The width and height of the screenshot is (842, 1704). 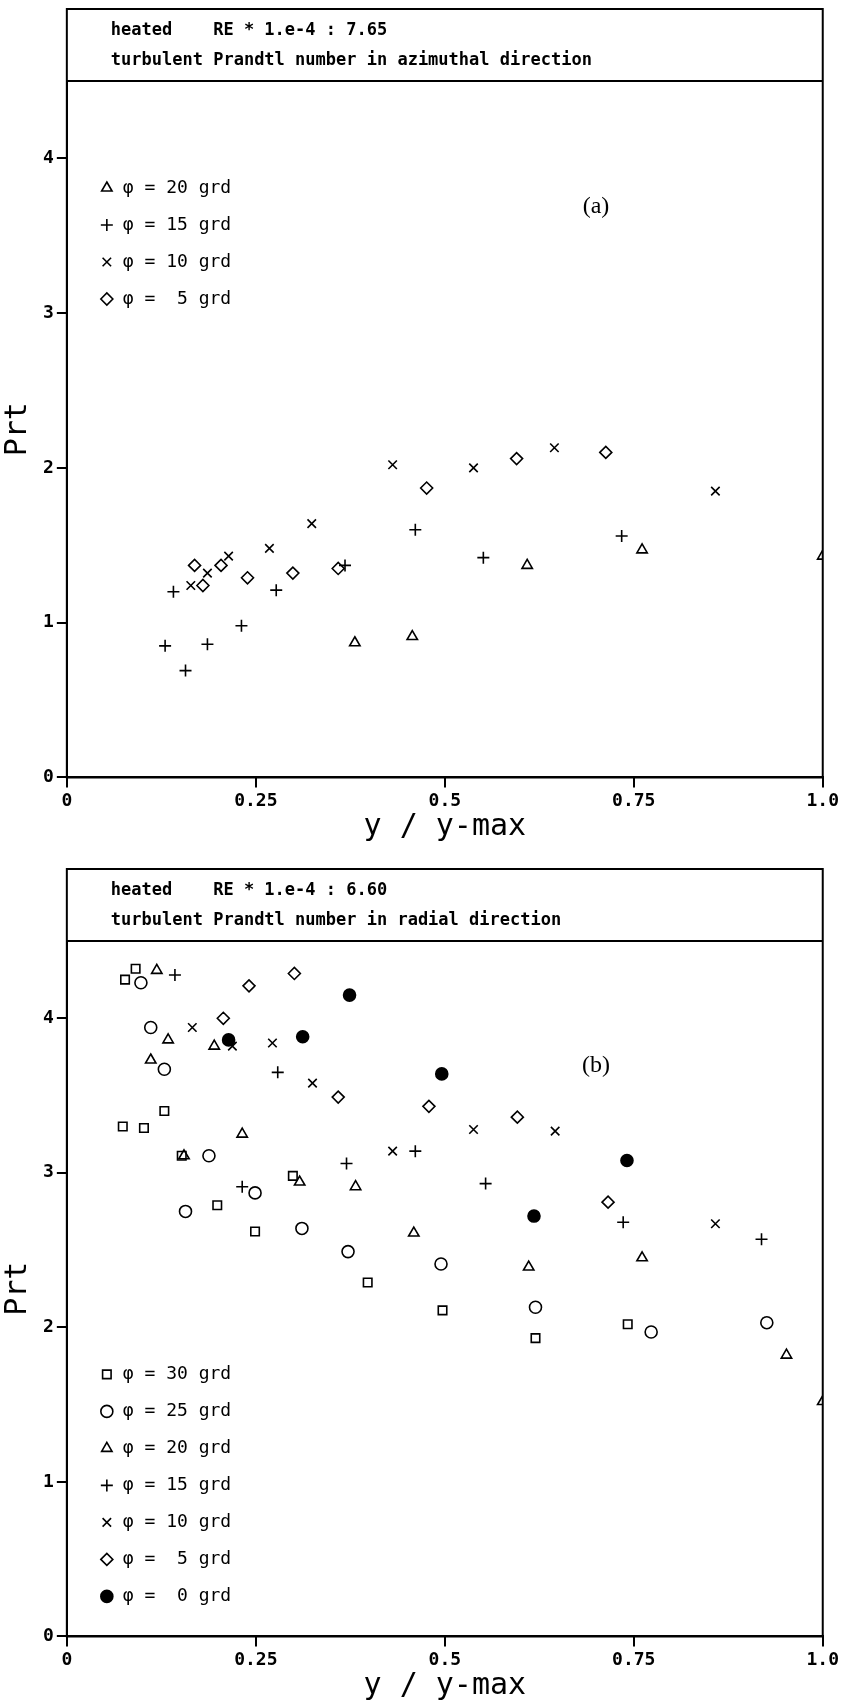 What do you see at coordinates (596, 204) in the screenshot?
I see `annotation: (a)` at bounding box center [596, 204].